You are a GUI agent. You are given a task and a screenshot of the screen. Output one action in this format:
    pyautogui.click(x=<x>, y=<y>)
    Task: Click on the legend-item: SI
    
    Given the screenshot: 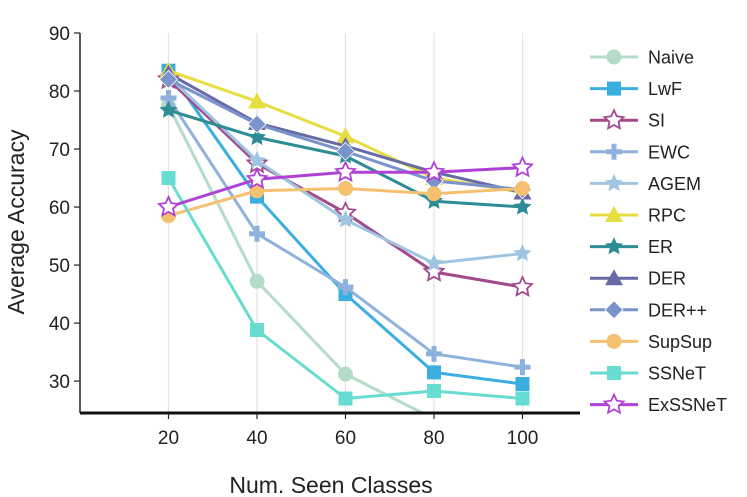 What is the action you would take?
    pyautogui.click(x=627, y=119)
    